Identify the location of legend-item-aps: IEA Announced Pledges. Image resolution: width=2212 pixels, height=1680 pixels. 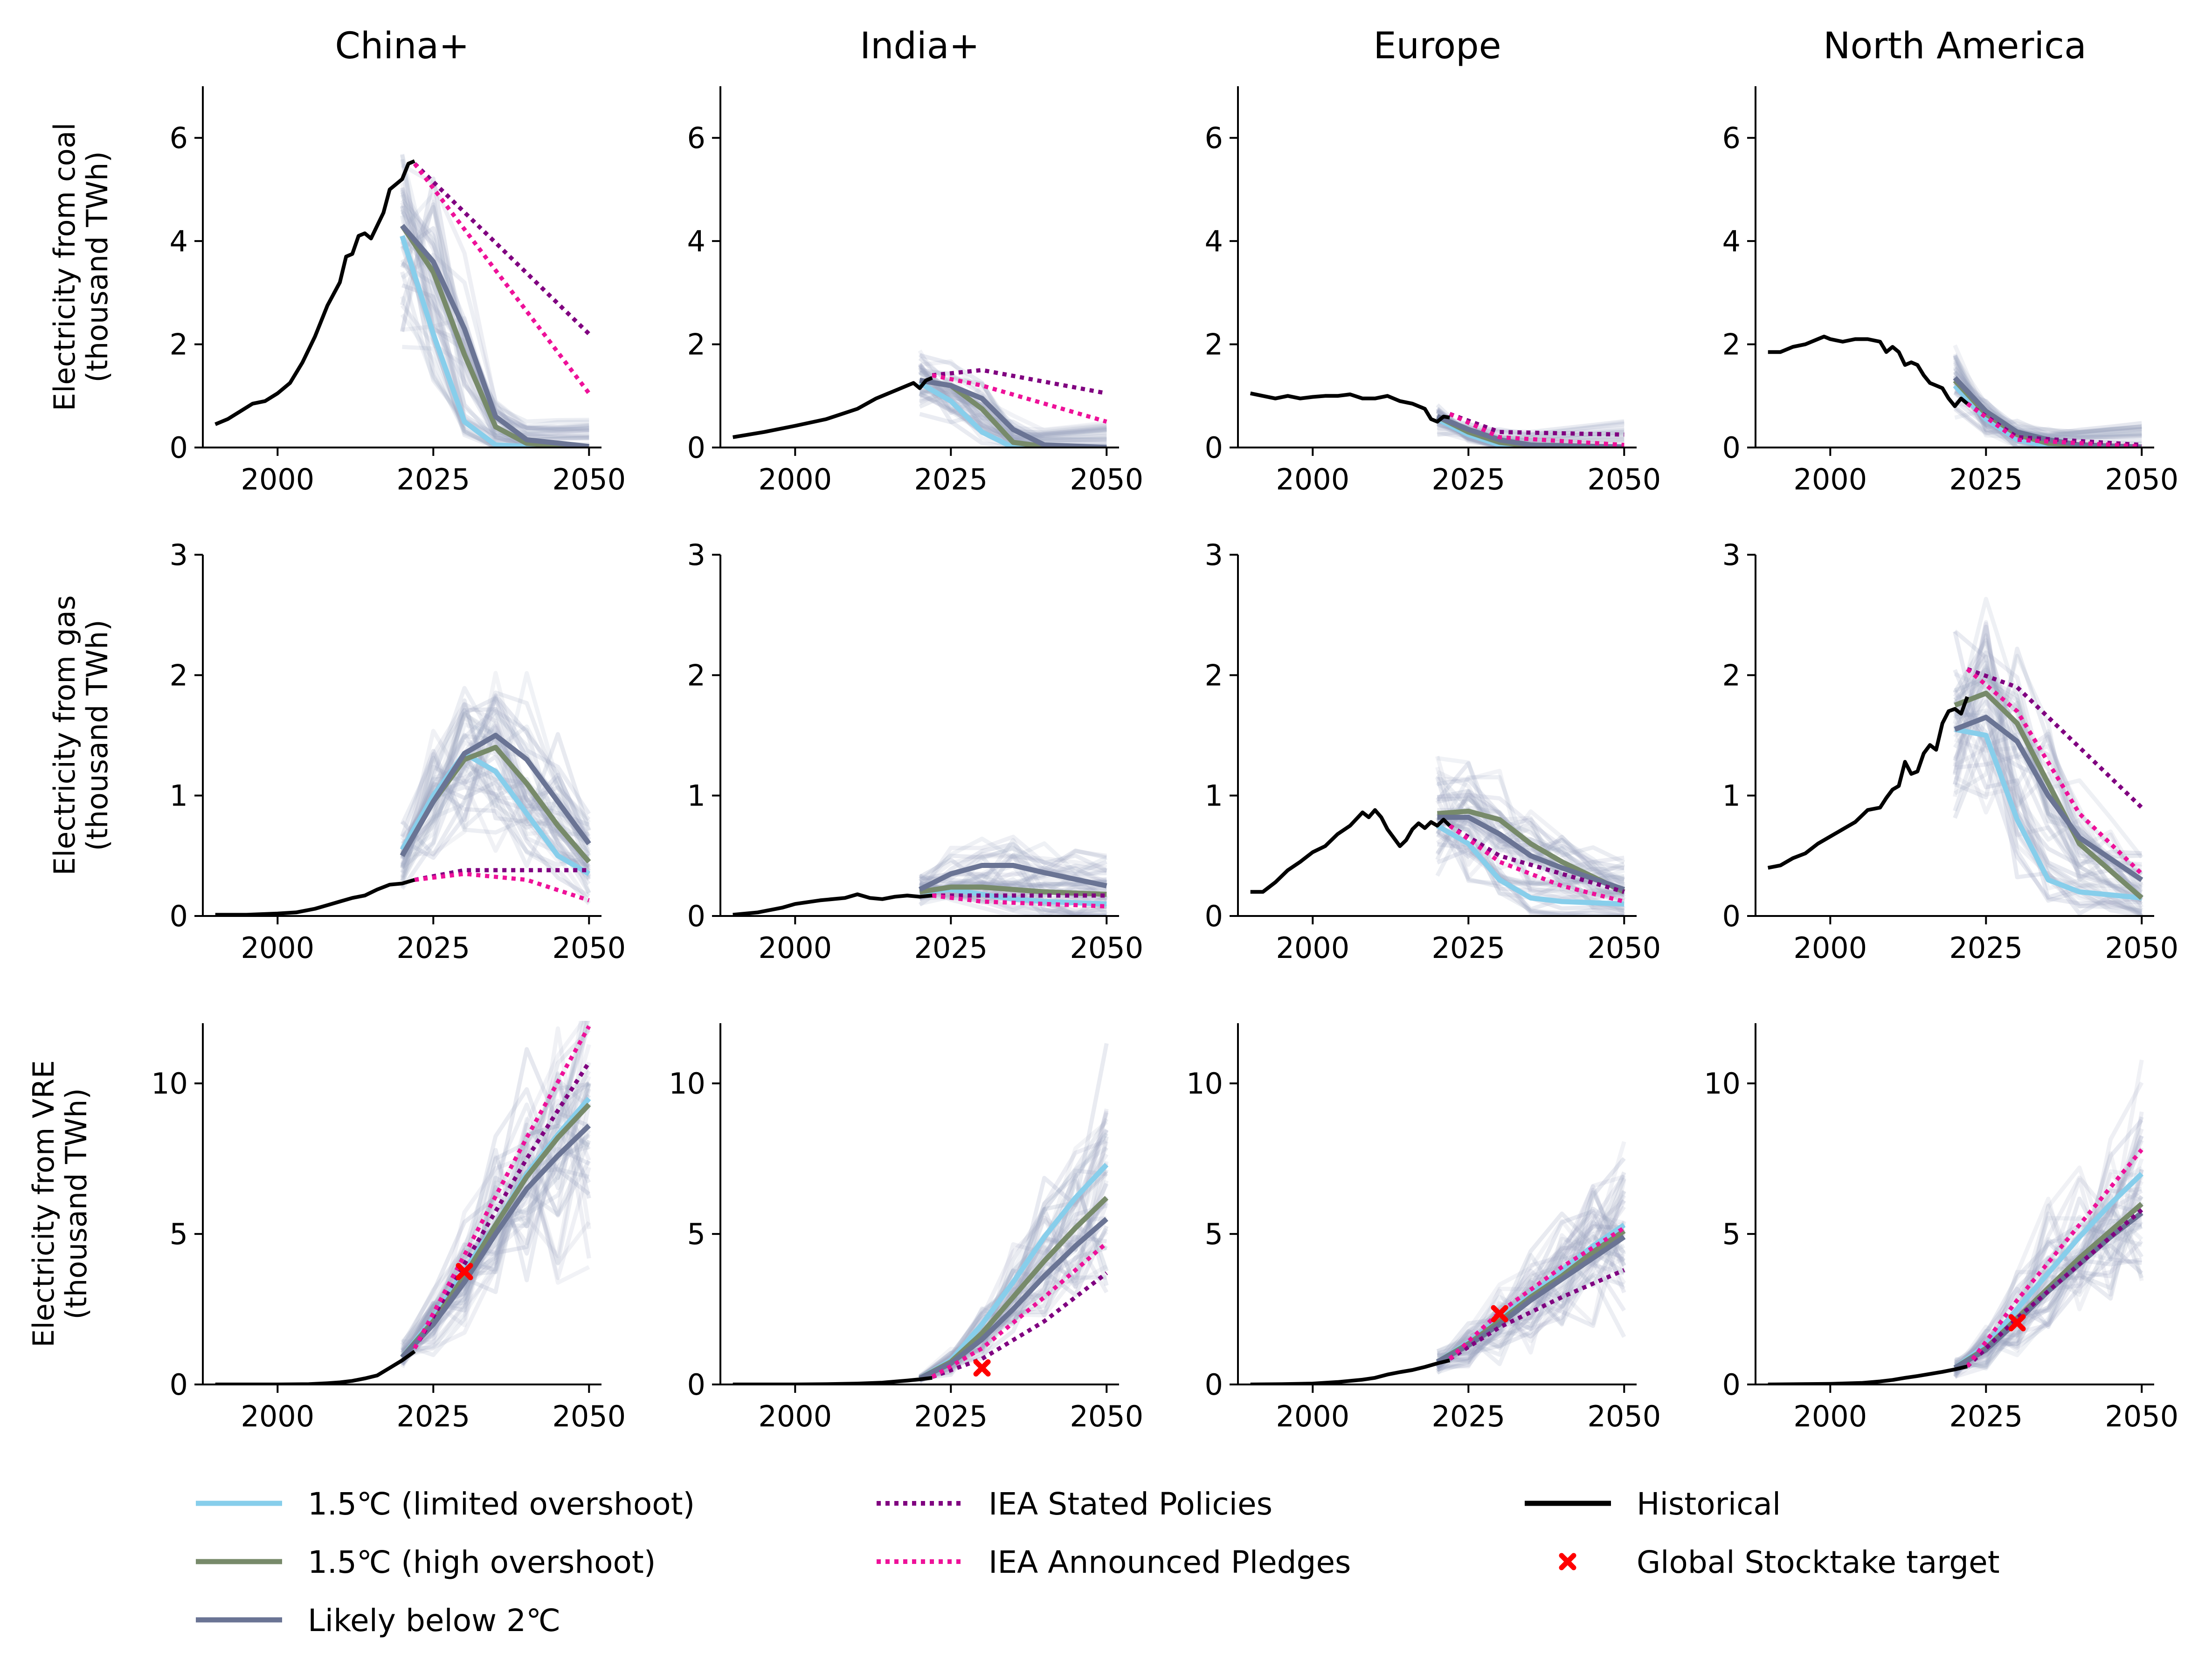
(1114, 1562).